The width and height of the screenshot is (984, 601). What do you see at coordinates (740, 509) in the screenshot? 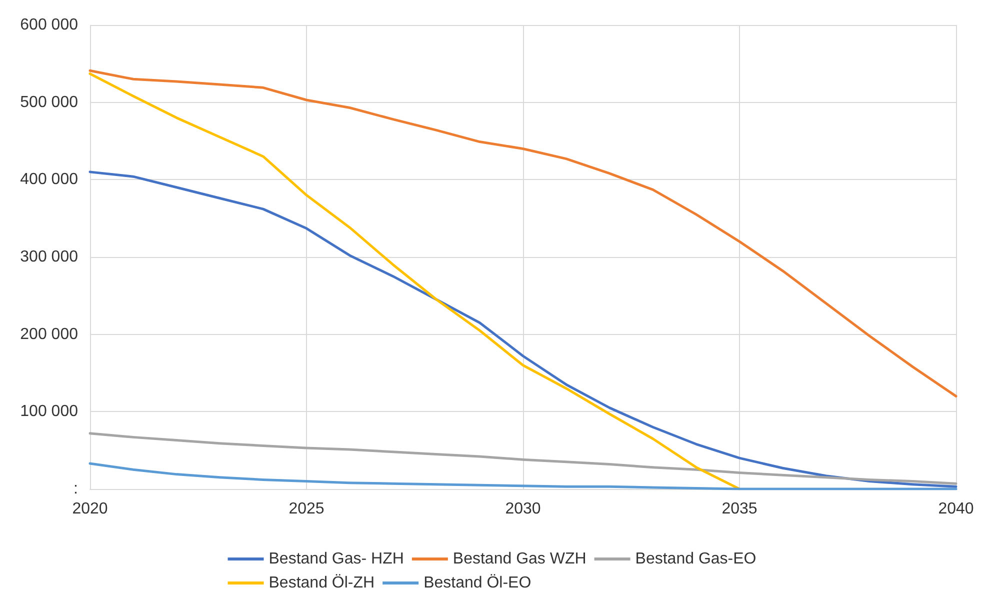
I see `x-tick-label: 2035` at bounding box center [740, 509].